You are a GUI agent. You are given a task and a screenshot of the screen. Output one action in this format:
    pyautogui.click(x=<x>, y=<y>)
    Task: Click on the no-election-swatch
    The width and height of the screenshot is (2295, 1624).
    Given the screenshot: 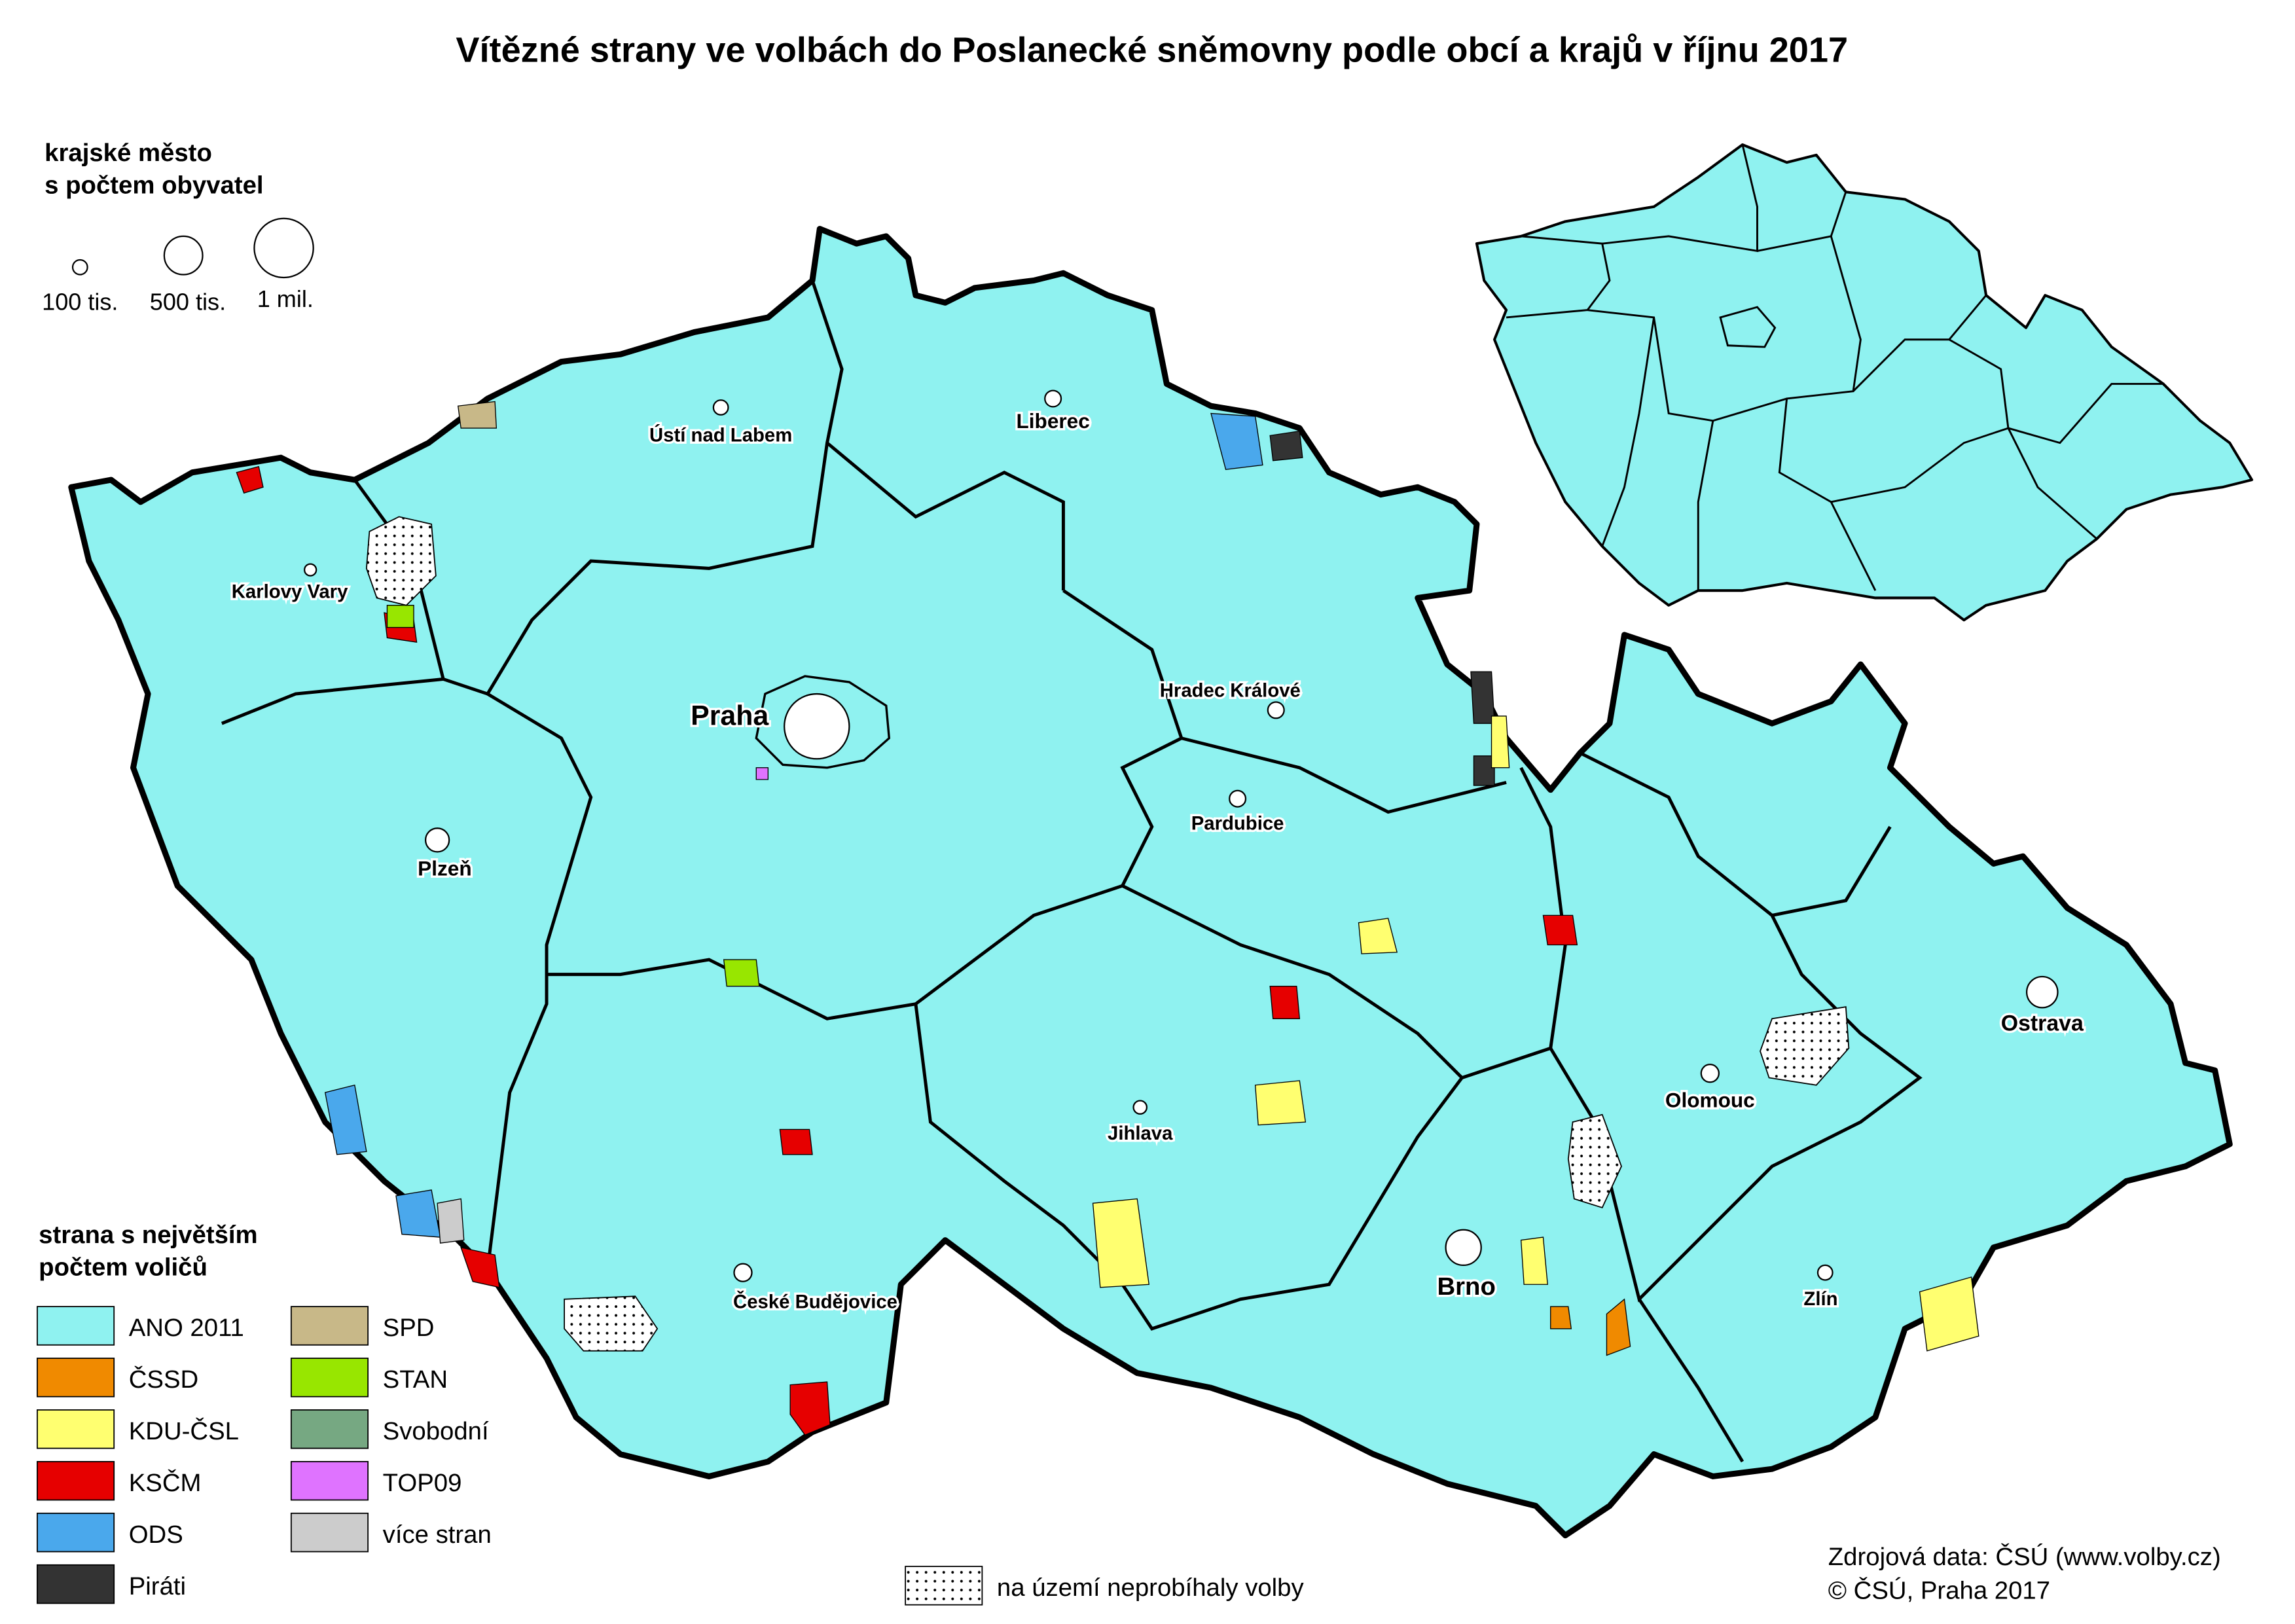 What is the action you would take?
    pyautogui.click(x=944, y=1586)
    